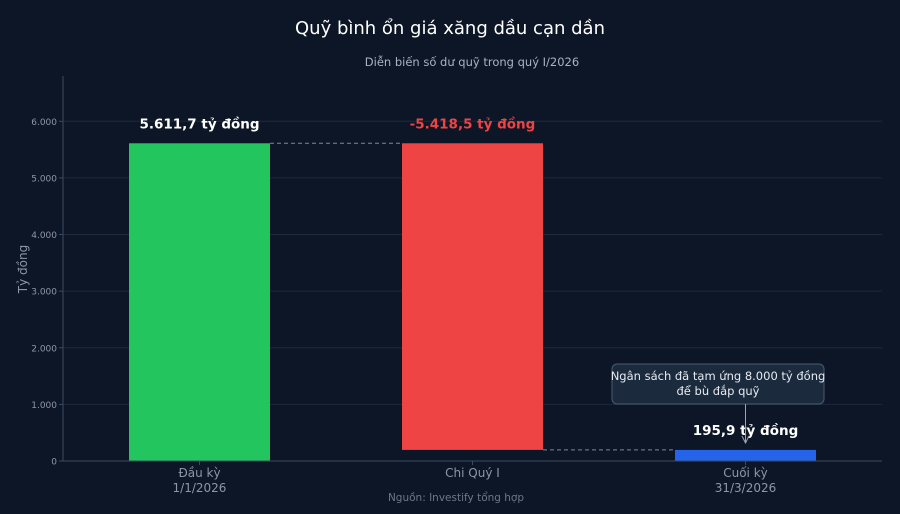 The image size is (900, 514). I want to click on annotation-text: Ngân sách đã tạm ứng 8.000 tỷ đồng, so click(718, 376).